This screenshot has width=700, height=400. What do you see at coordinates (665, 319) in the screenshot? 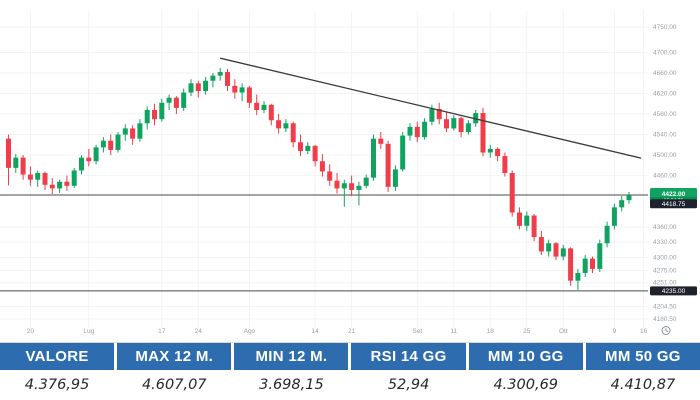
I see `price-axis-label: 4180.50` at bounding box center [665, 319].